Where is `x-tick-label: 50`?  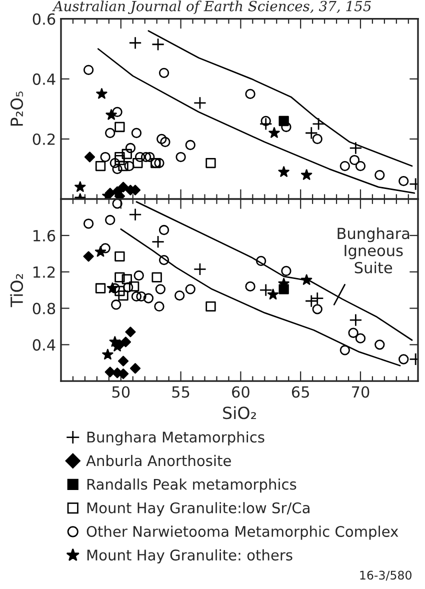
x-tick-label: 50 is located at coordinates (121, 392).